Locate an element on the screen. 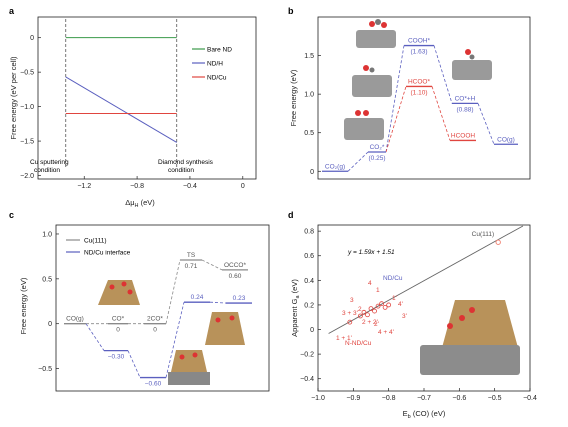 The height and width of the screenshot is (427, 568). panel-b-level-name: COOH* is located at coordinates (419, 41).